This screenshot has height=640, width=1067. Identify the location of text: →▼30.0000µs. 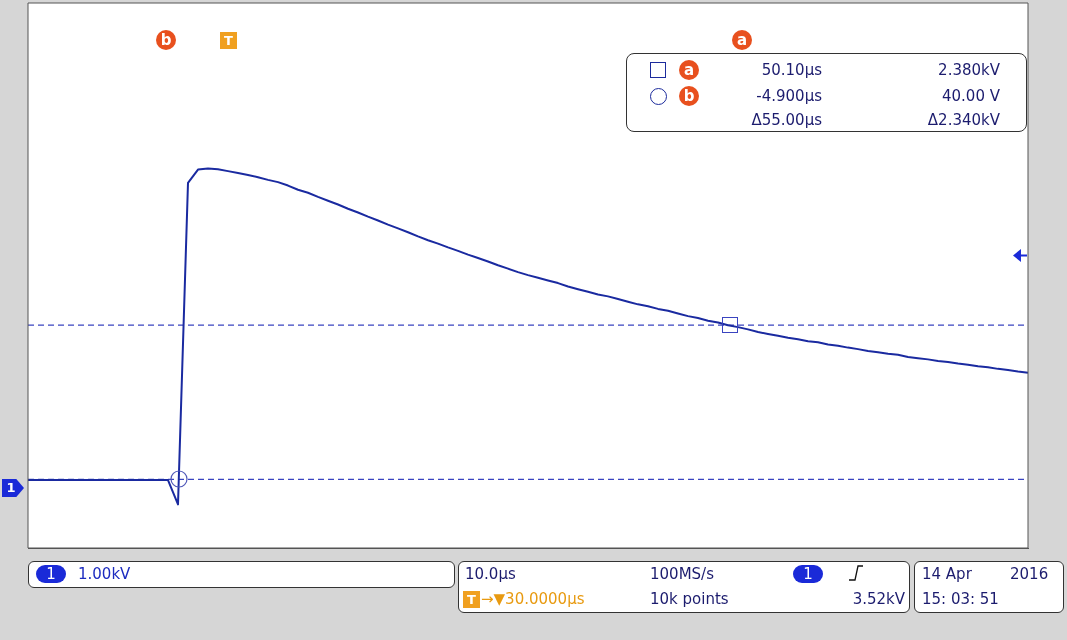
(533, 599).